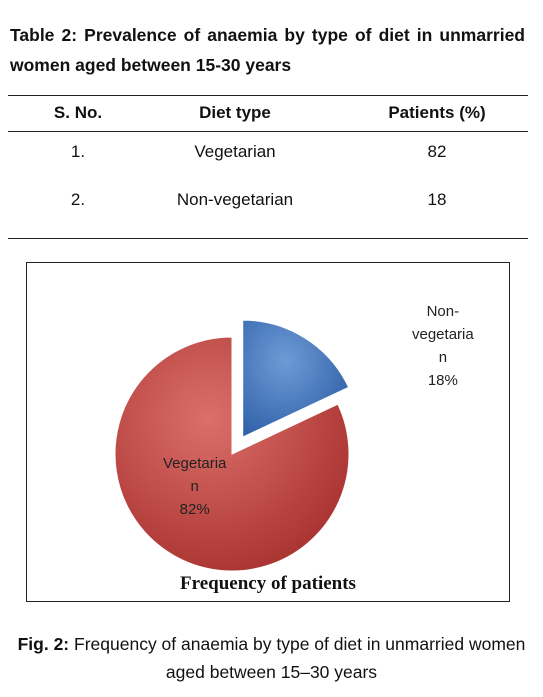 The height and width of the screenshot is (697, 543). I want to click on slice-label-vegetarian: Vegetaria n 82%, so click(194, 486).